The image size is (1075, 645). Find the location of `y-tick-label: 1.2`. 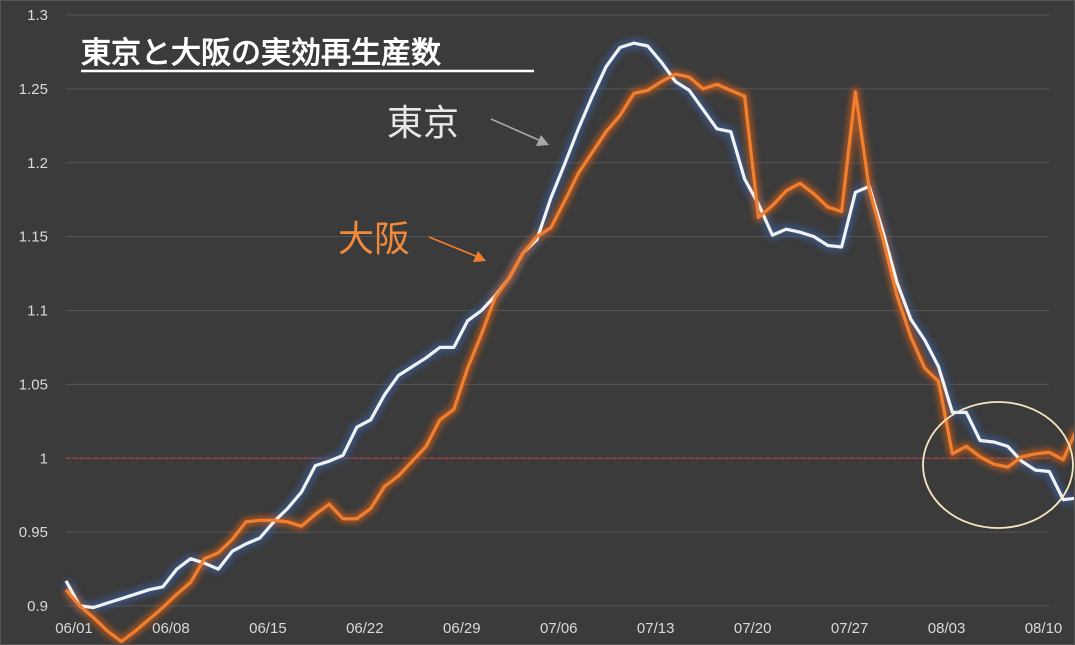

y-tick-label: 1.2 is located at coordinates (37, 163).